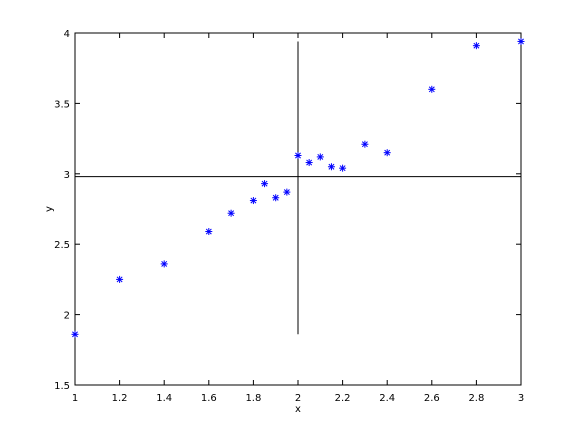  What do you see at coordinates (62, 386) in the screenshot?
I see `y-tick-label: 1.5` at bounding box center [62, 386].